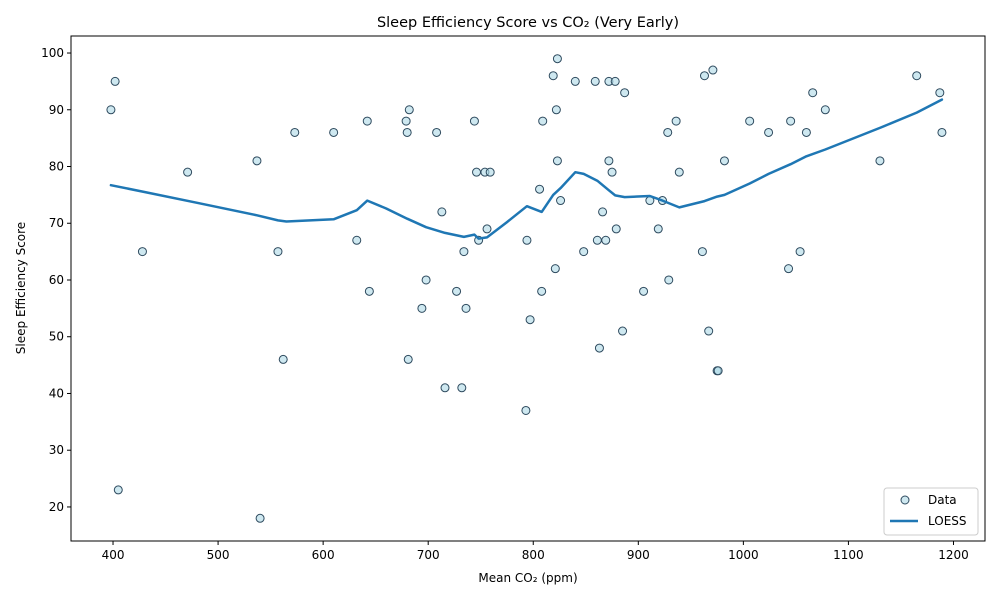  What do you see at coordinates (52, 53) in the screenshot?
I see `y-tick-label: 100` at bounding box center [52, 53].